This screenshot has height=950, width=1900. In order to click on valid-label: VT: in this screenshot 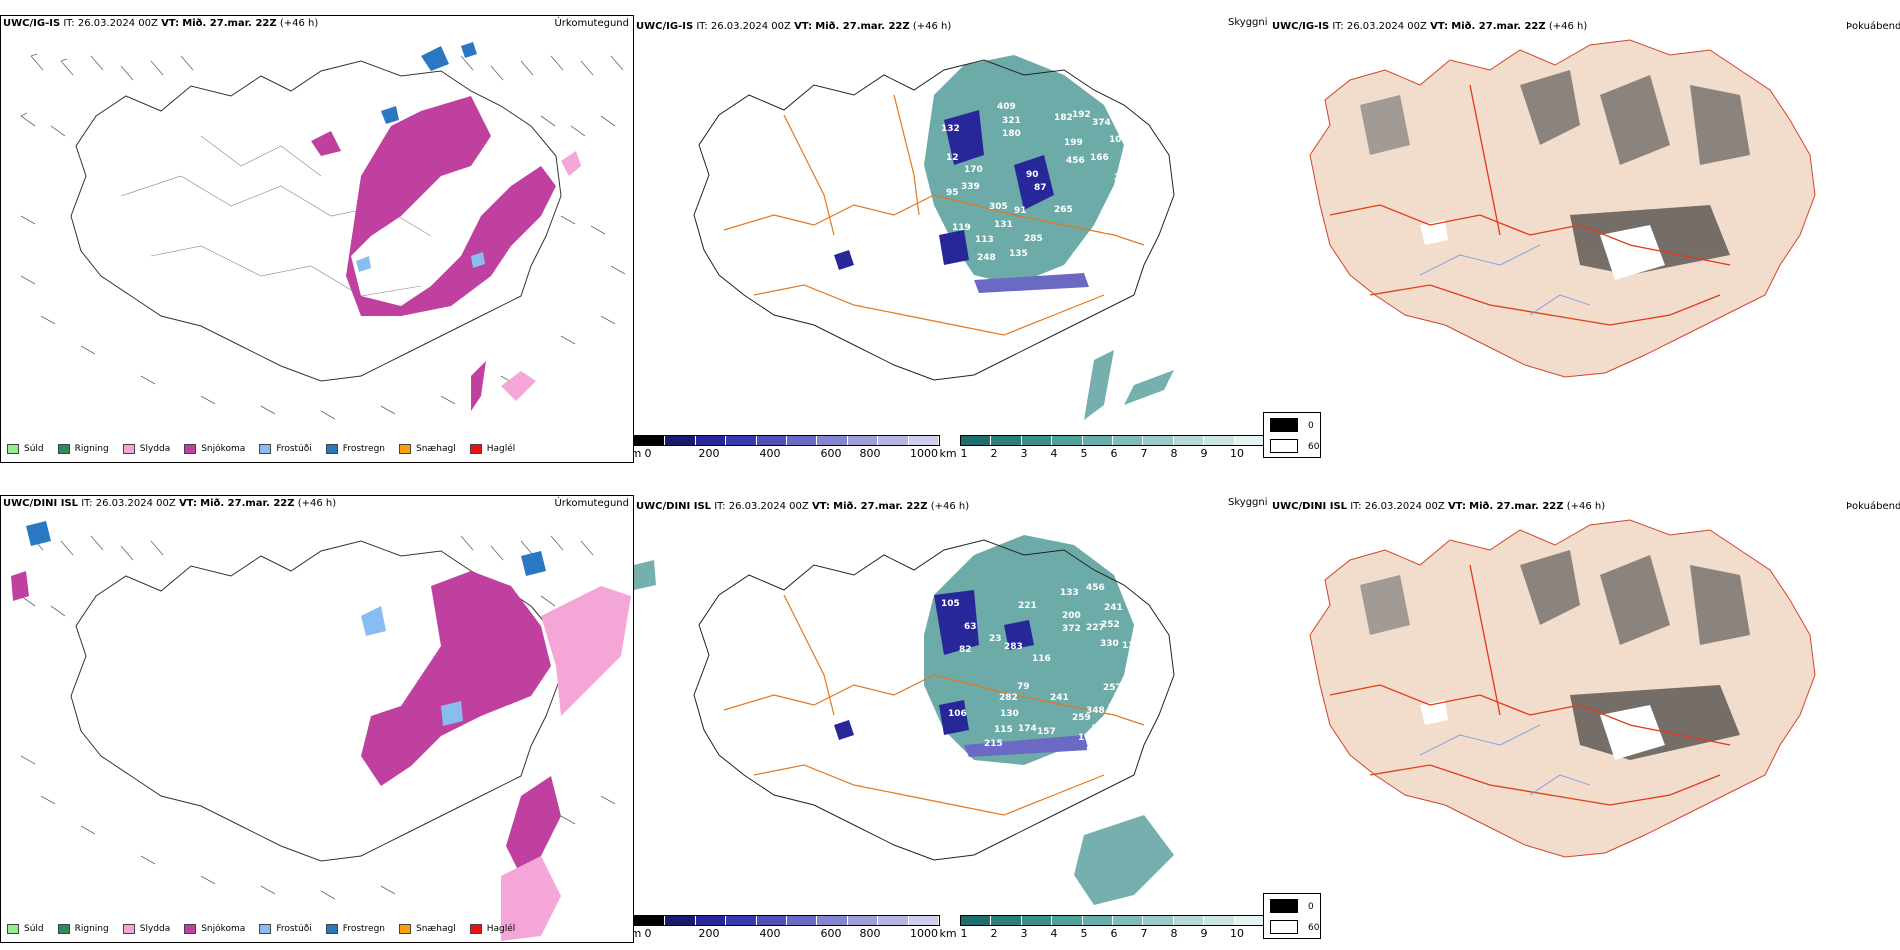, I will do `click(170, 23)`.